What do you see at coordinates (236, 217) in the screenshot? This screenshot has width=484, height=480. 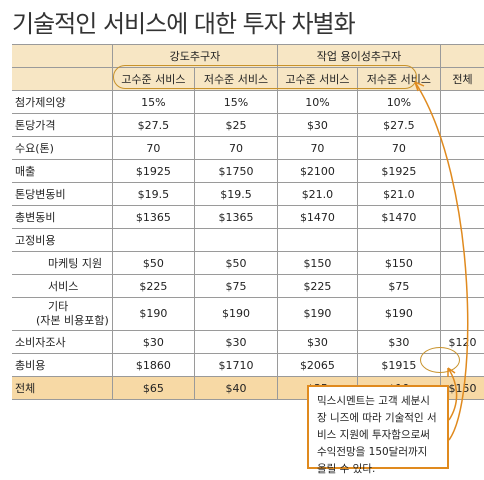 I see `table-cell: $1365` at bounding box center [236, 217].